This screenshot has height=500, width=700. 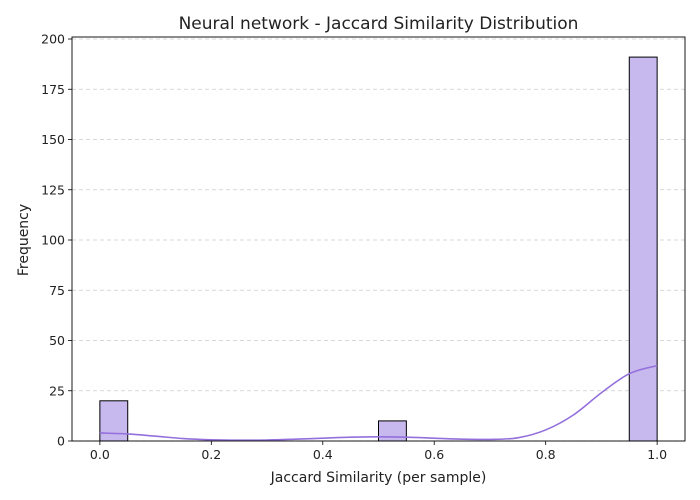 I want to click on kde-curve-layer, so click(x=378, y=403).